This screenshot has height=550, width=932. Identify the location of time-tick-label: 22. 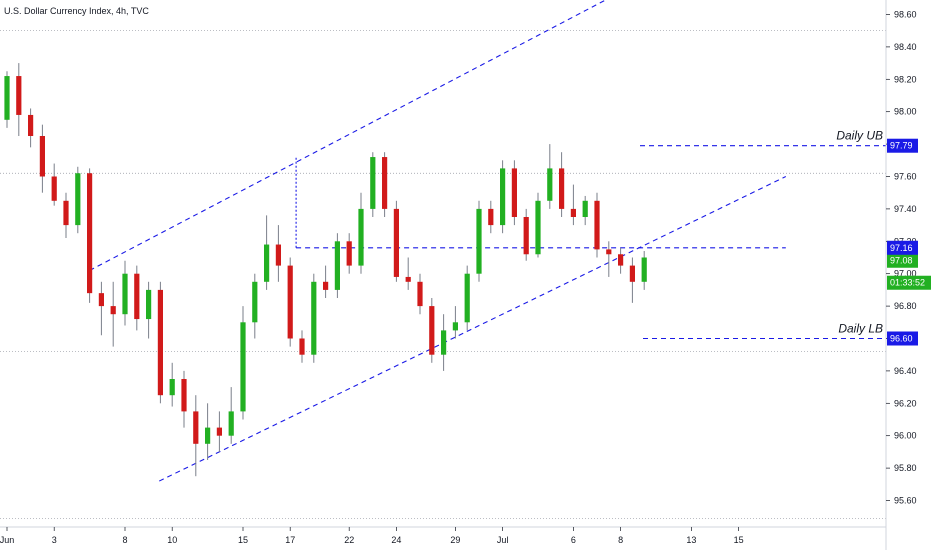
(349, 540).